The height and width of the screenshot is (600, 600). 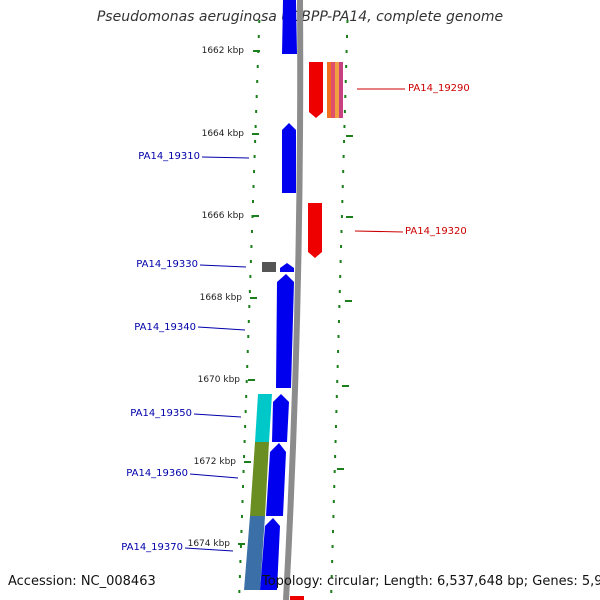 I want to click on gene-label: PA14_19350, so click(x=161, y=413).